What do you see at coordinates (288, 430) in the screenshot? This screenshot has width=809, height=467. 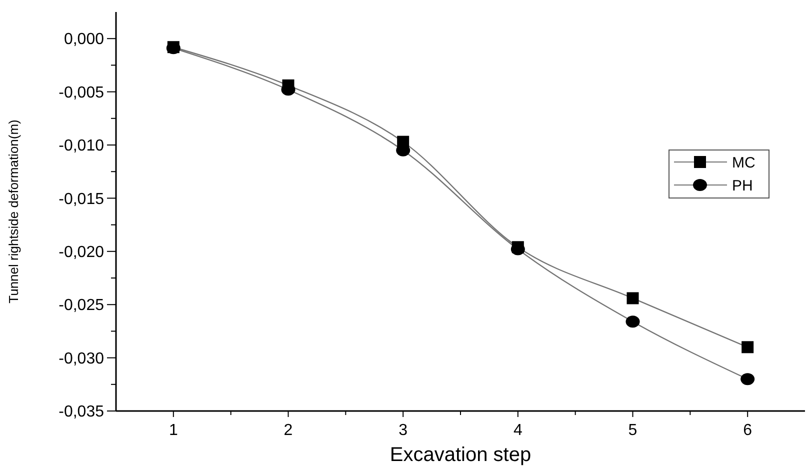 I see `x-tick-label: 2` at bounding box center [288, 430].